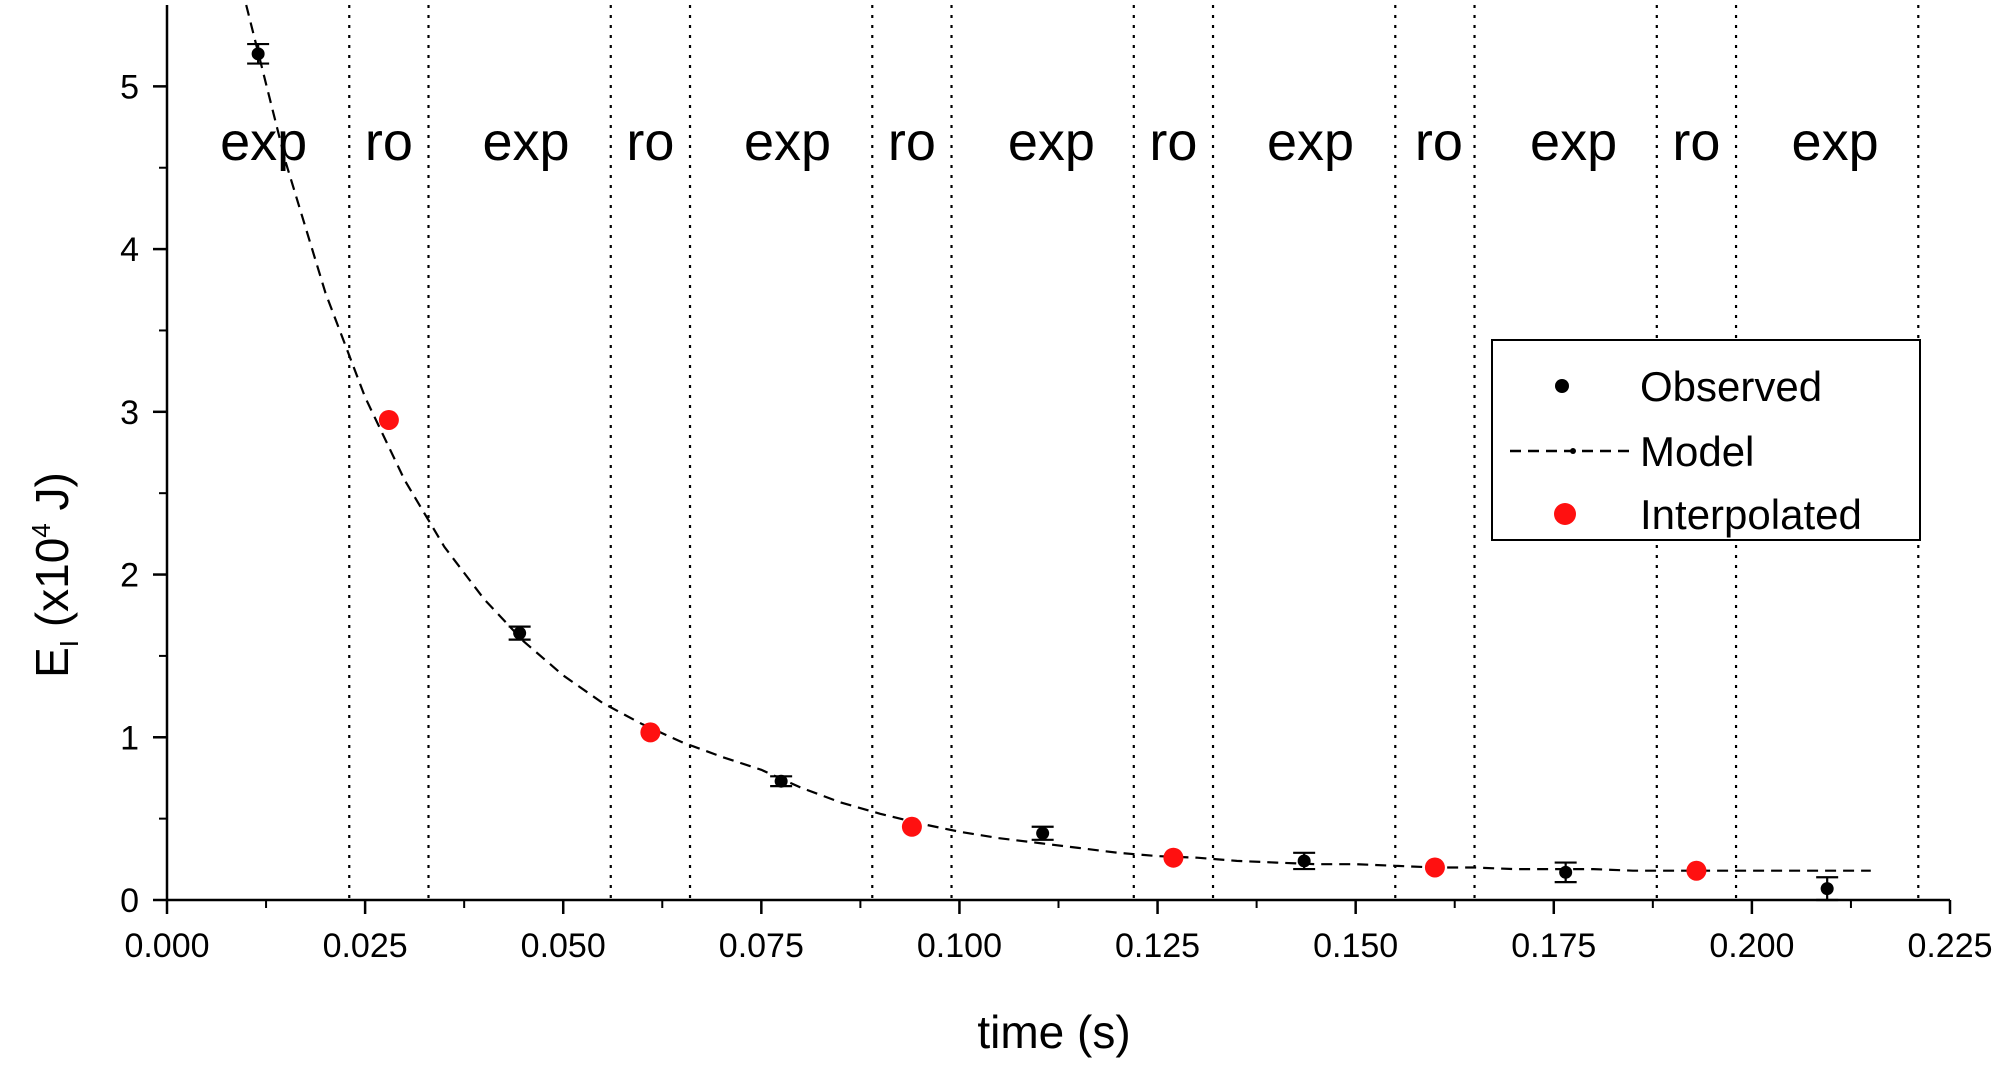  I want to click on legend-observed-label: Observed, so click(1731, 386).